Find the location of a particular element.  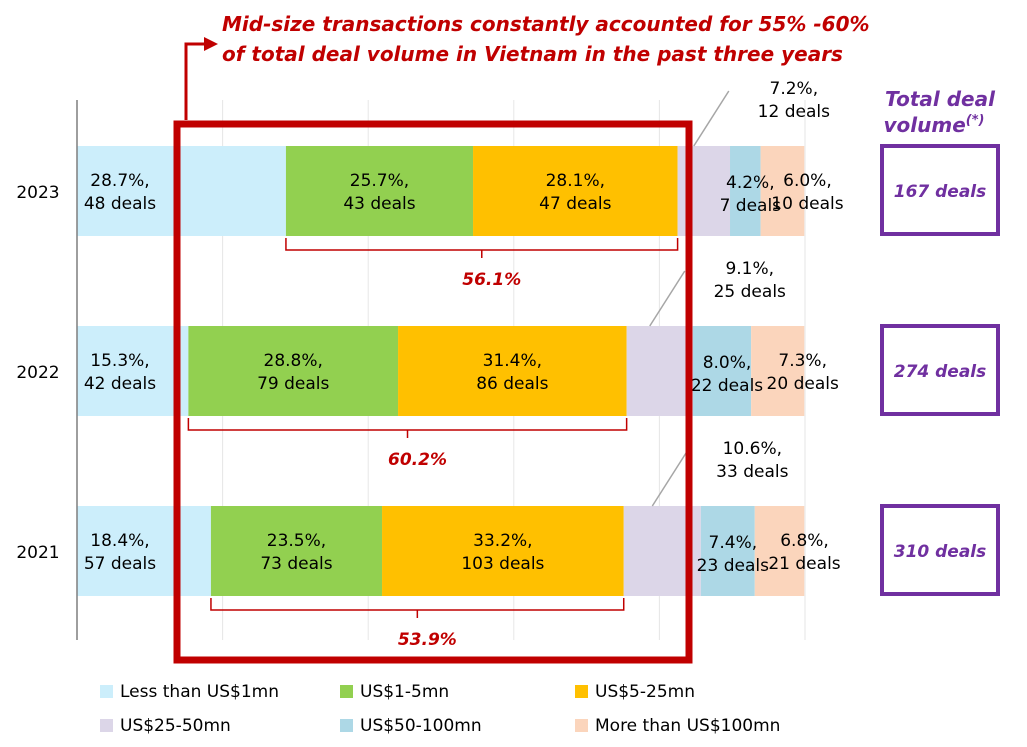

data-label: 4.2%, 7 deals is located at coordinates (751, 194).